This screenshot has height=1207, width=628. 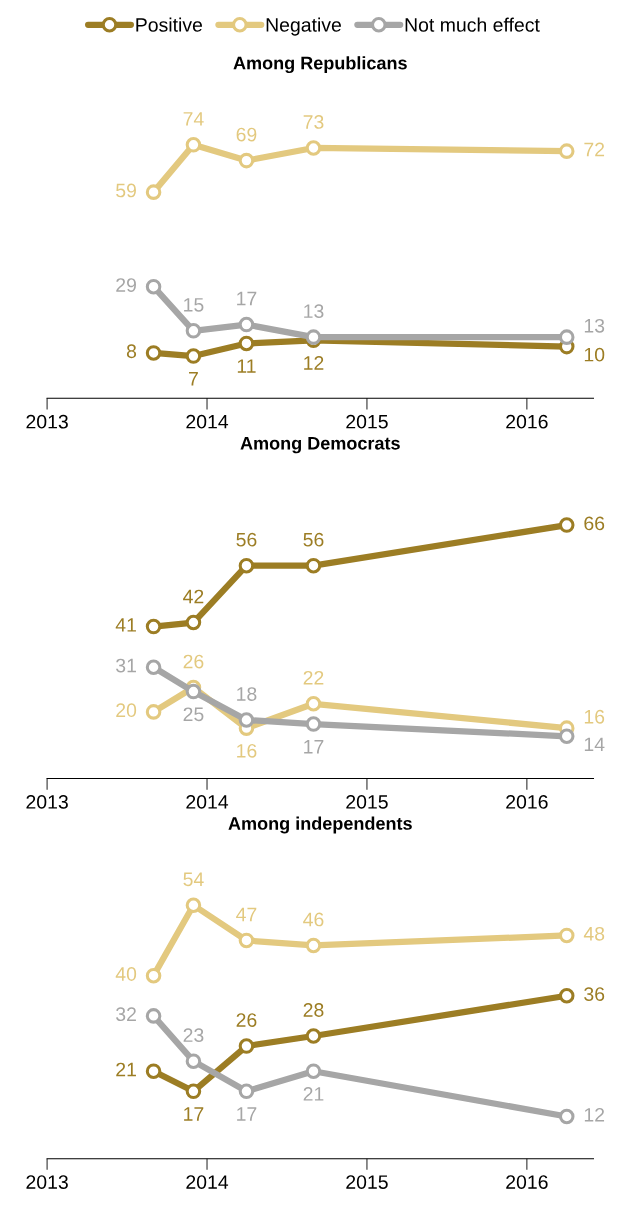 I want to click on data-label: 25, so click(x=193, y=714).